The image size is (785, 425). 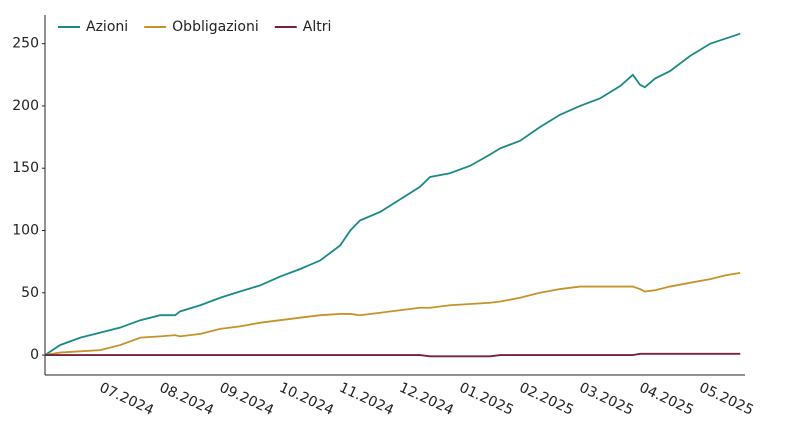 What do you see at coordinates (215, 27) in the screenshot?
I see `legend-label: Obbligazioni` at bounding box center [215, 27].